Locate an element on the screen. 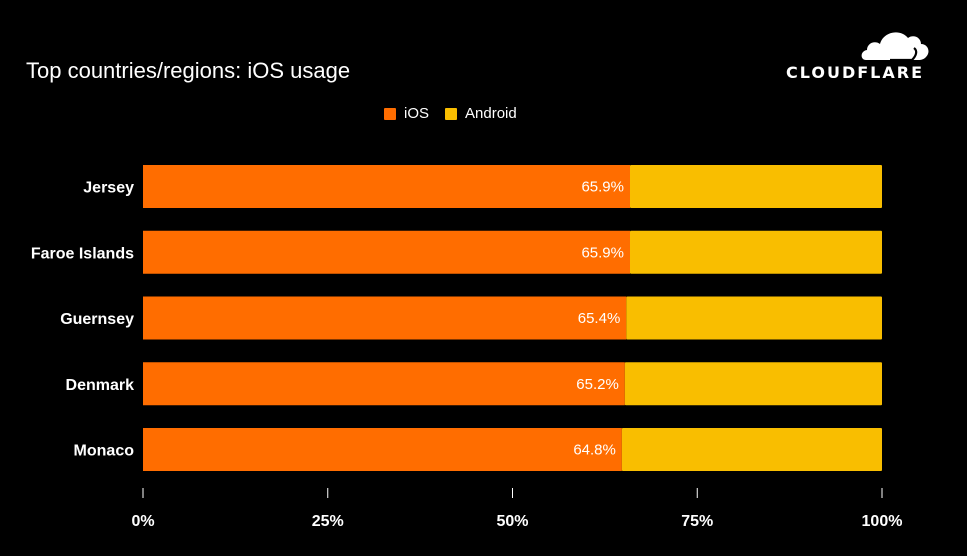  legend-label-android: Android is located at coordinates (491, 113).